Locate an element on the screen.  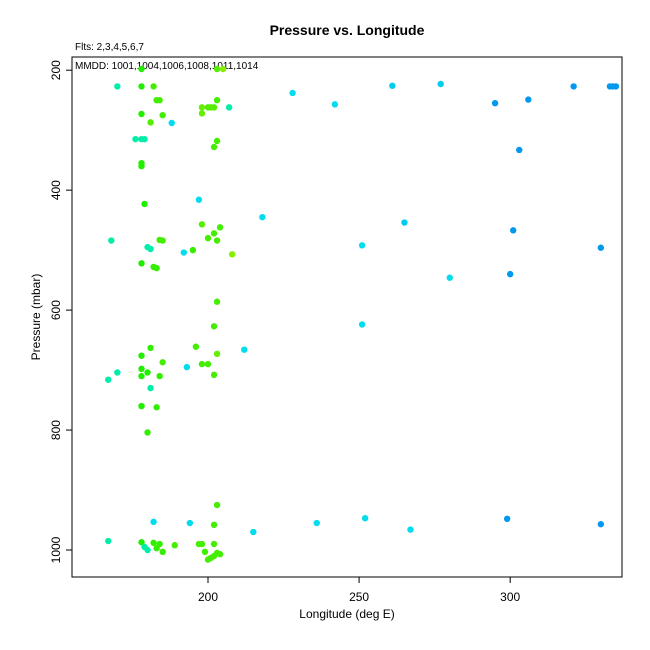
y-axis-label: Pressure (mbar) is located at coordinates (36, 317).